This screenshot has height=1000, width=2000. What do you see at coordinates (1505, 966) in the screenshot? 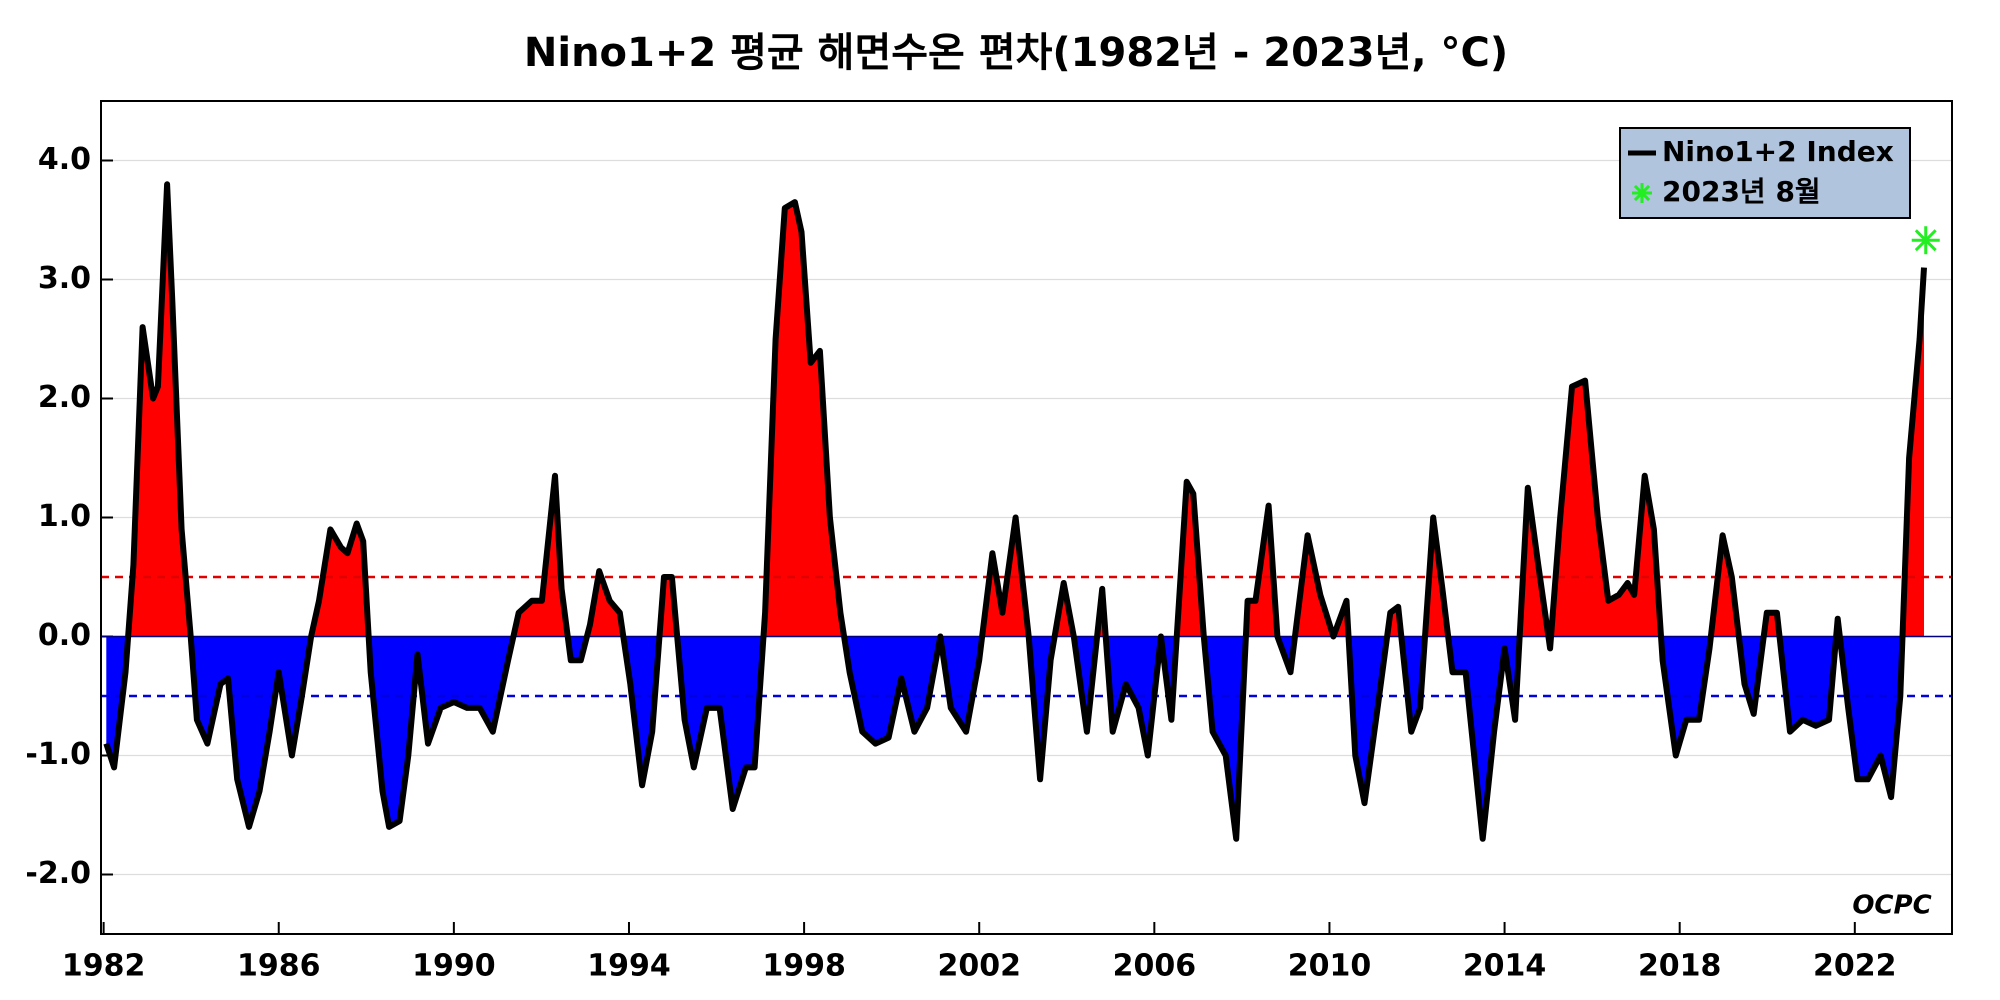
I see `x-tick-label: 2014` at bounding box center [1505, 966].